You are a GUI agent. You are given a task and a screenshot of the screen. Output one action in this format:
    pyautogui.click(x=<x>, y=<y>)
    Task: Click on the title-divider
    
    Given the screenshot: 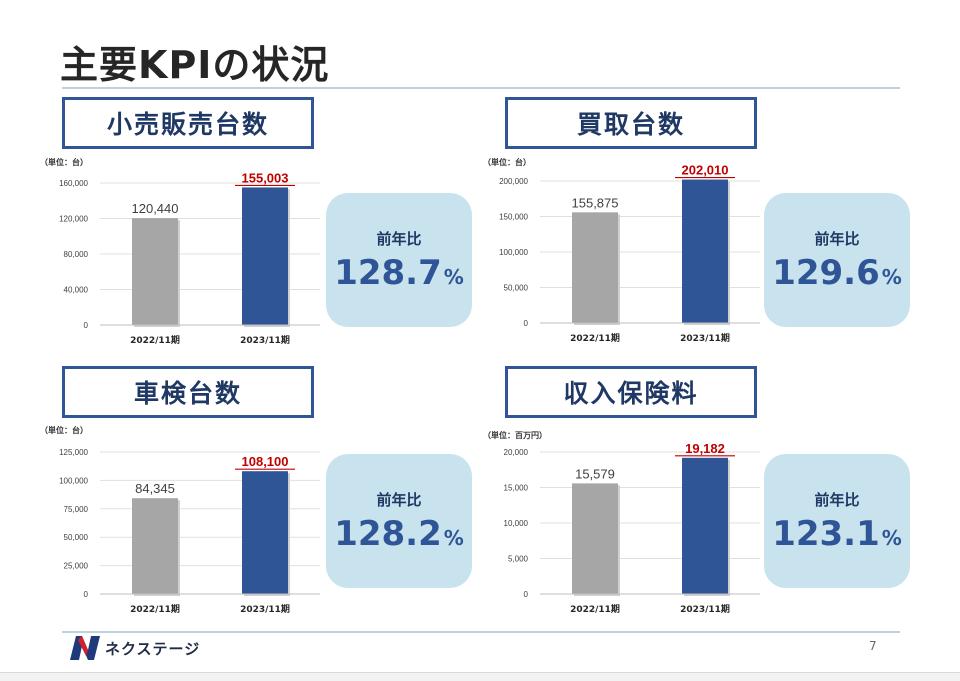 What is the action you would take?
    pyautogui.click(x=481, y=88)
    